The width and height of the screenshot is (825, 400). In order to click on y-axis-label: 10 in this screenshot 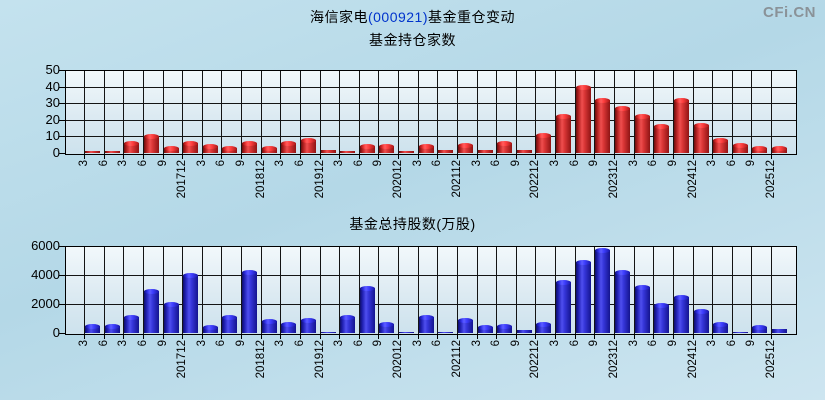, I will do `click(52, 135)`.